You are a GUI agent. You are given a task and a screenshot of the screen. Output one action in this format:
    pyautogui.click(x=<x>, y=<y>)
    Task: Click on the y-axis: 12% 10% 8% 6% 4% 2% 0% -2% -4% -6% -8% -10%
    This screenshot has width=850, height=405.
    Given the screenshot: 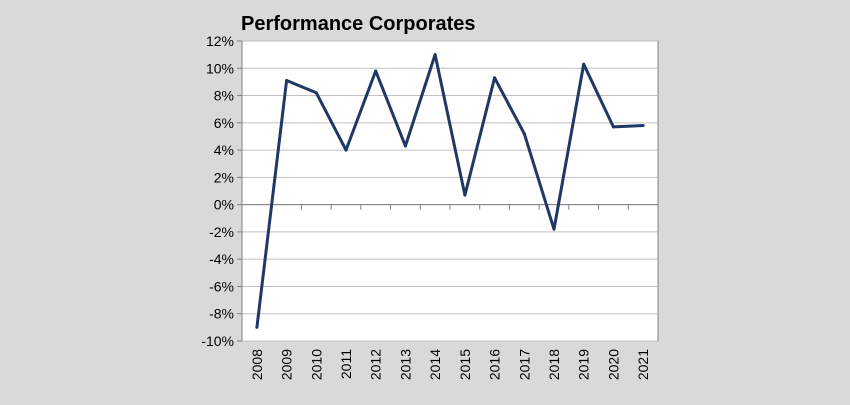 What is the action you would take?
    pyautogui.click(x=222, y=191)
    